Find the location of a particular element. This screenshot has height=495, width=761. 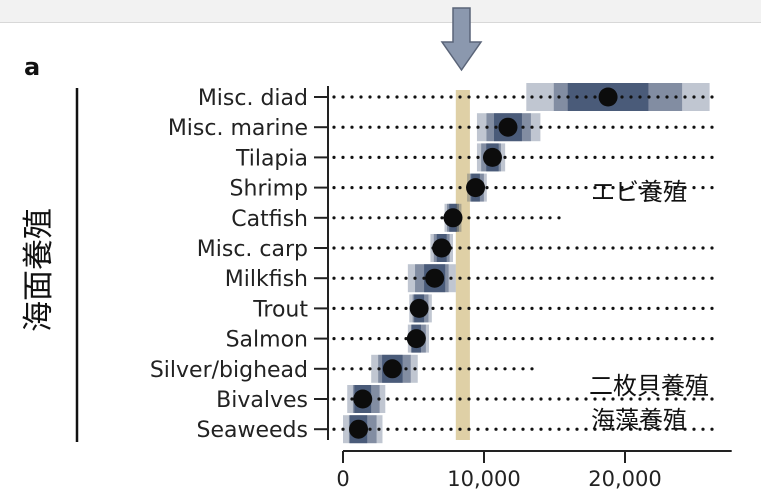

side-label-group: 海面養殖 is located at coordinates (39, 270).